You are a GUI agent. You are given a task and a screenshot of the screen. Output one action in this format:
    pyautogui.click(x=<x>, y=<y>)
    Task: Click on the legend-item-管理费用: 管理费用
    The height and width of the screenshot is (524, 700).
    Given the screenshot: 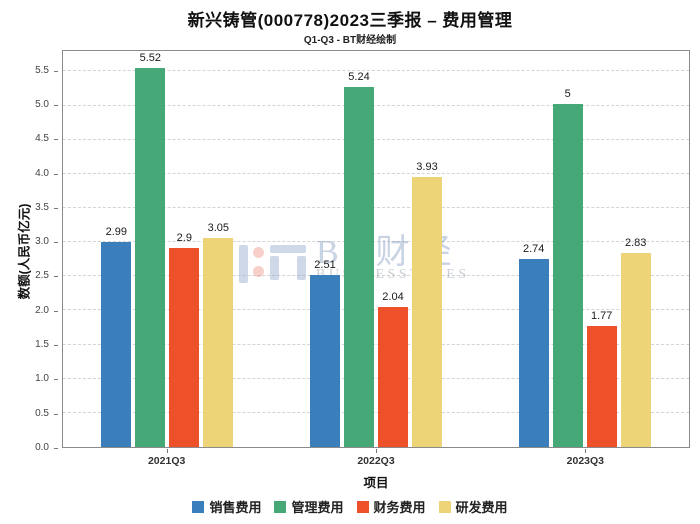 What is the action you would take?
    pyautogui.click(x=309, y=506)
    